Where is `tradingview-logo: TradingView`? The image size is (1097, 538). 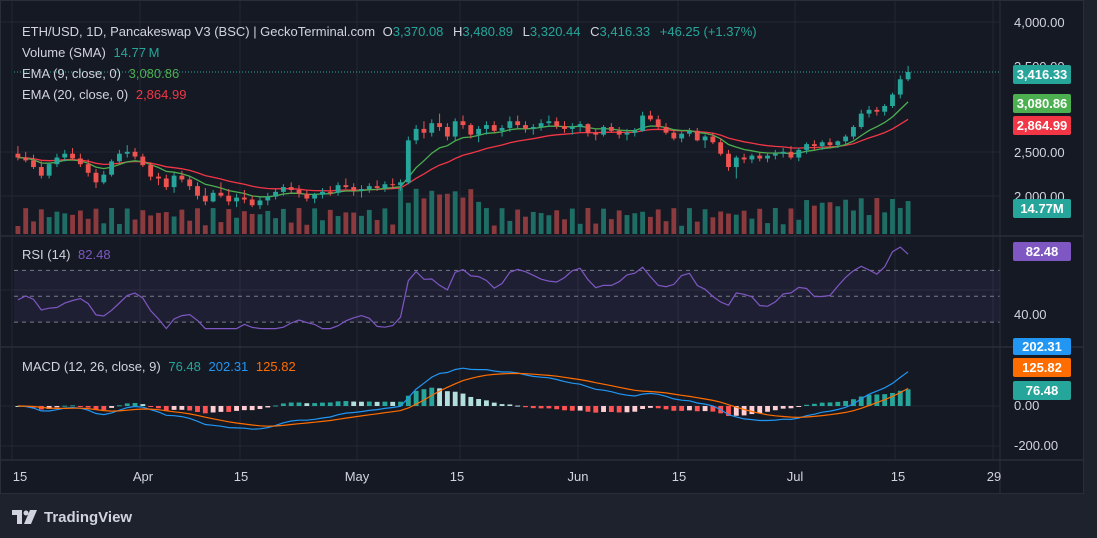 tradingview-logo: TradingView is located at coordinates (72, 517).